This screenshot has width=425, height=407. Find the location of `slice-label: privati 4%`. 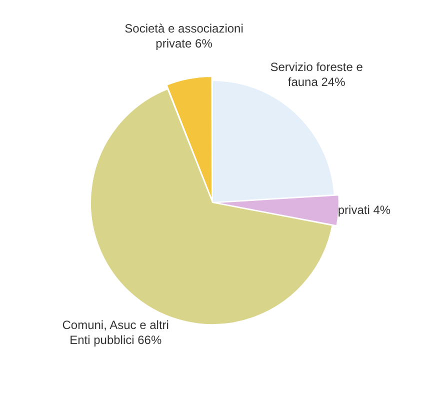

slice-label: privati 4% is located at coordinates (364, 209).